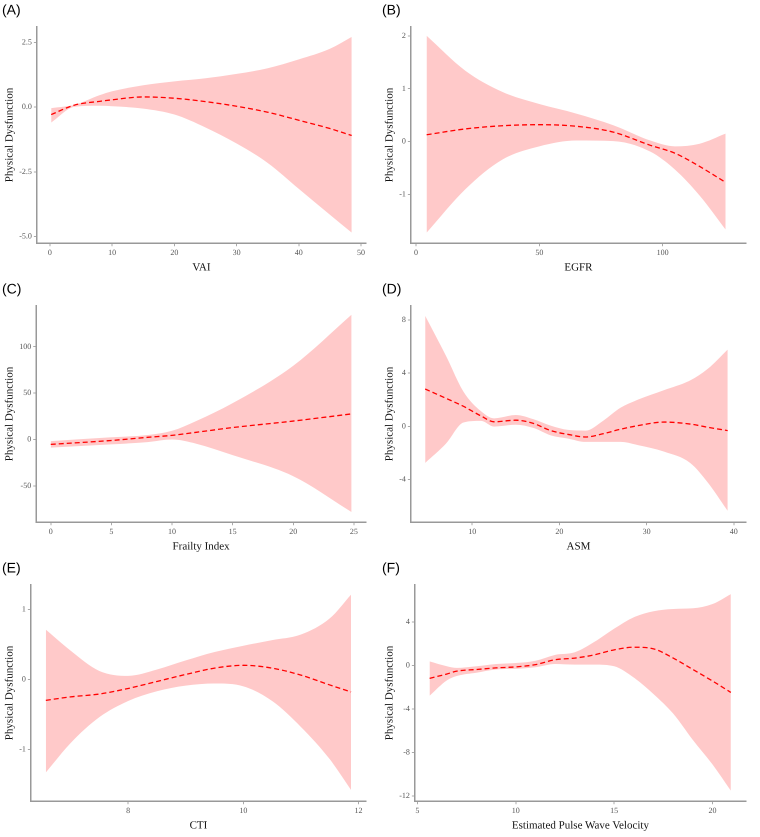 The width and height of the screenshot is (760, 837). What do you see at coordinates (199, 825) in the screenshot?
I see `x-axis-title: CTI` at bounding box center [199, 825].